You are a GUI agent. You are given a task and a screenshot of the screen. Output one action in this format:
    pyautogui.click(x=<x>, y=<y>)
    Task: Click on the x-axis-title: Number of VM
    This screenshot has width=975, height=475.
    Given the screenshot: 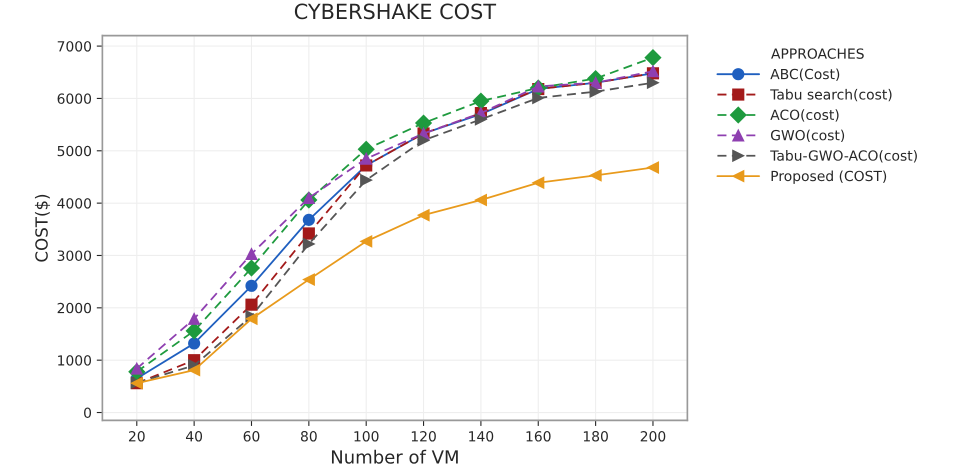 What is the action you would take?
    pyautogui.click(x=395, y=457)
    